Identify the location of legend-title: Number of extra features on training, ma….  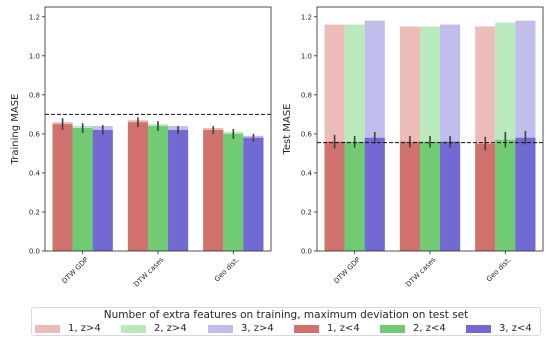
(286, 315).